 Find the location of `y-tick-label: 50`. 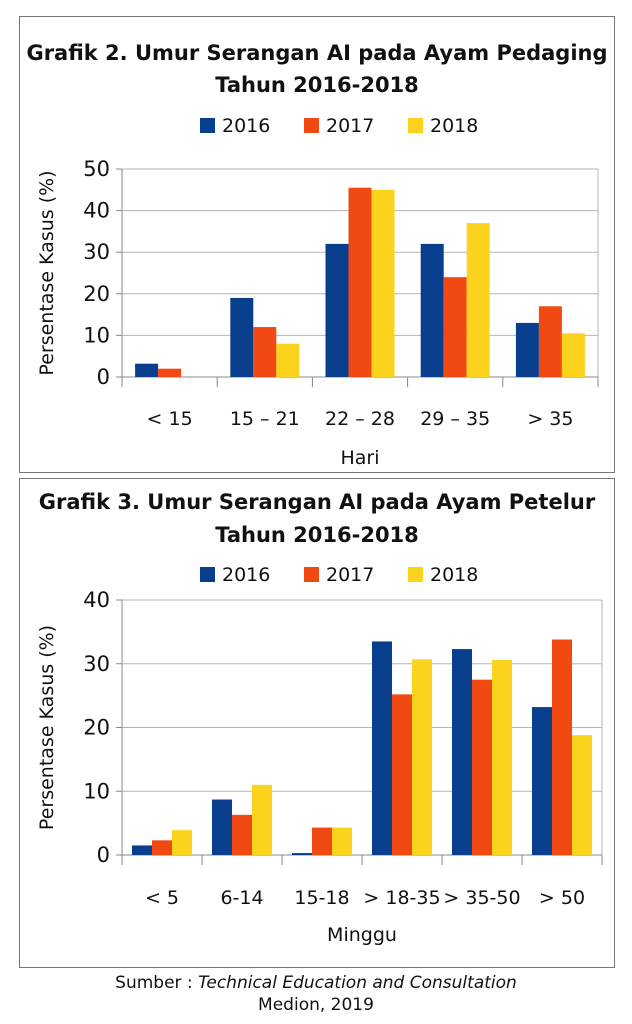

y-tick-label: 50 is located at coordinates (96, 169).